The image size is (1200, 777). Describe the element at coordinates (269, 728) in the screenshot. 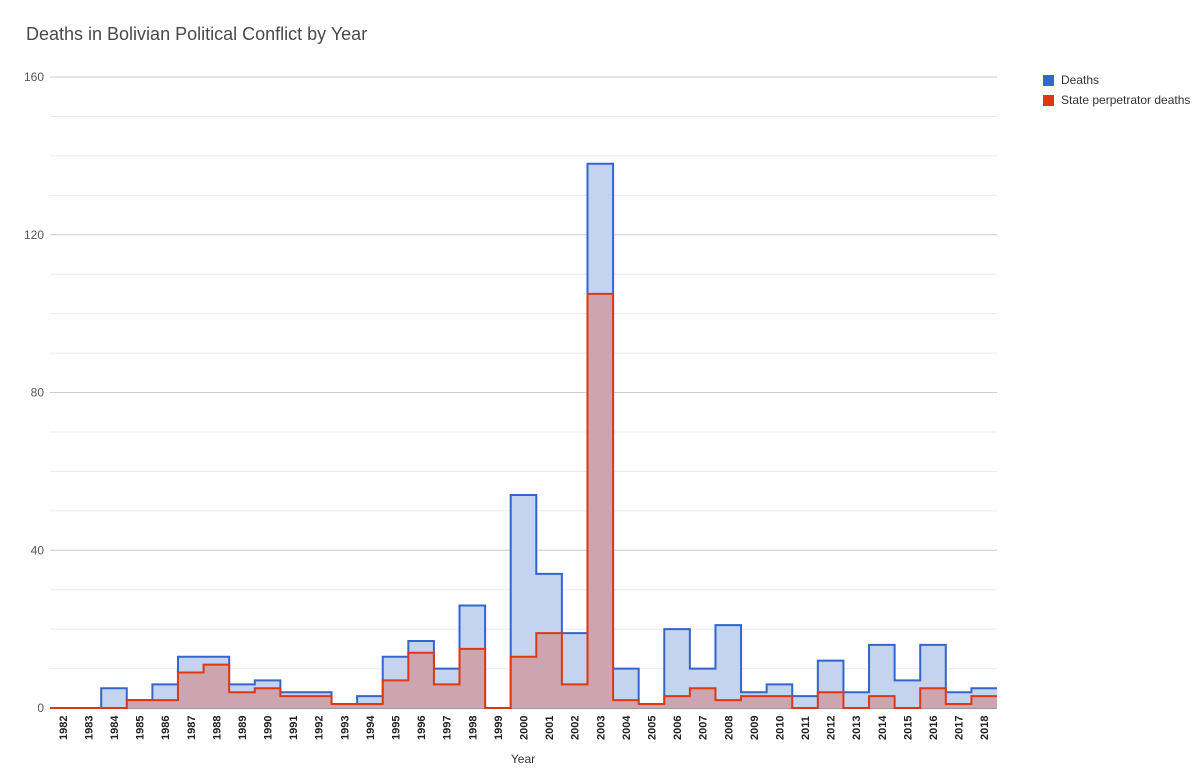

I see `x-tick-label: 1990` at that location.